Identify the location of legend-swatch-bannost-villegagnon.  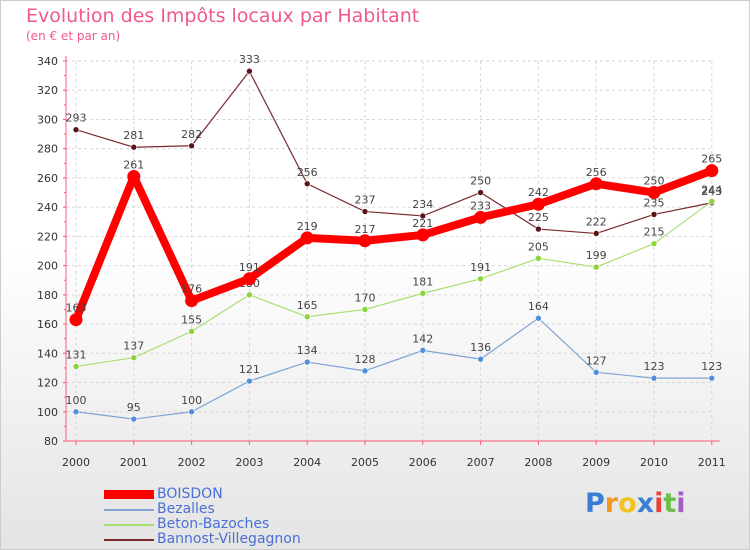
(129, 539).